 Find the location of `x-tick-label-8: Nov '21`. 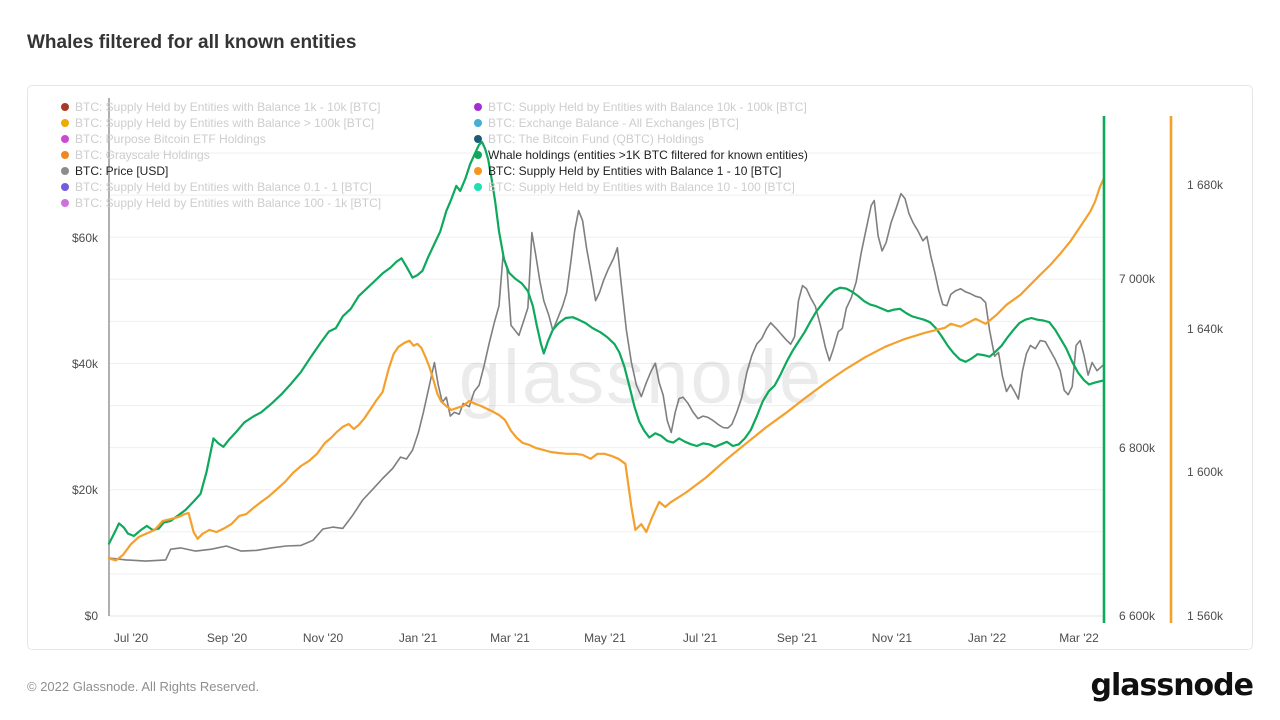

x-tick-label-8: Nov '21 is located at coordinates (892, 638).